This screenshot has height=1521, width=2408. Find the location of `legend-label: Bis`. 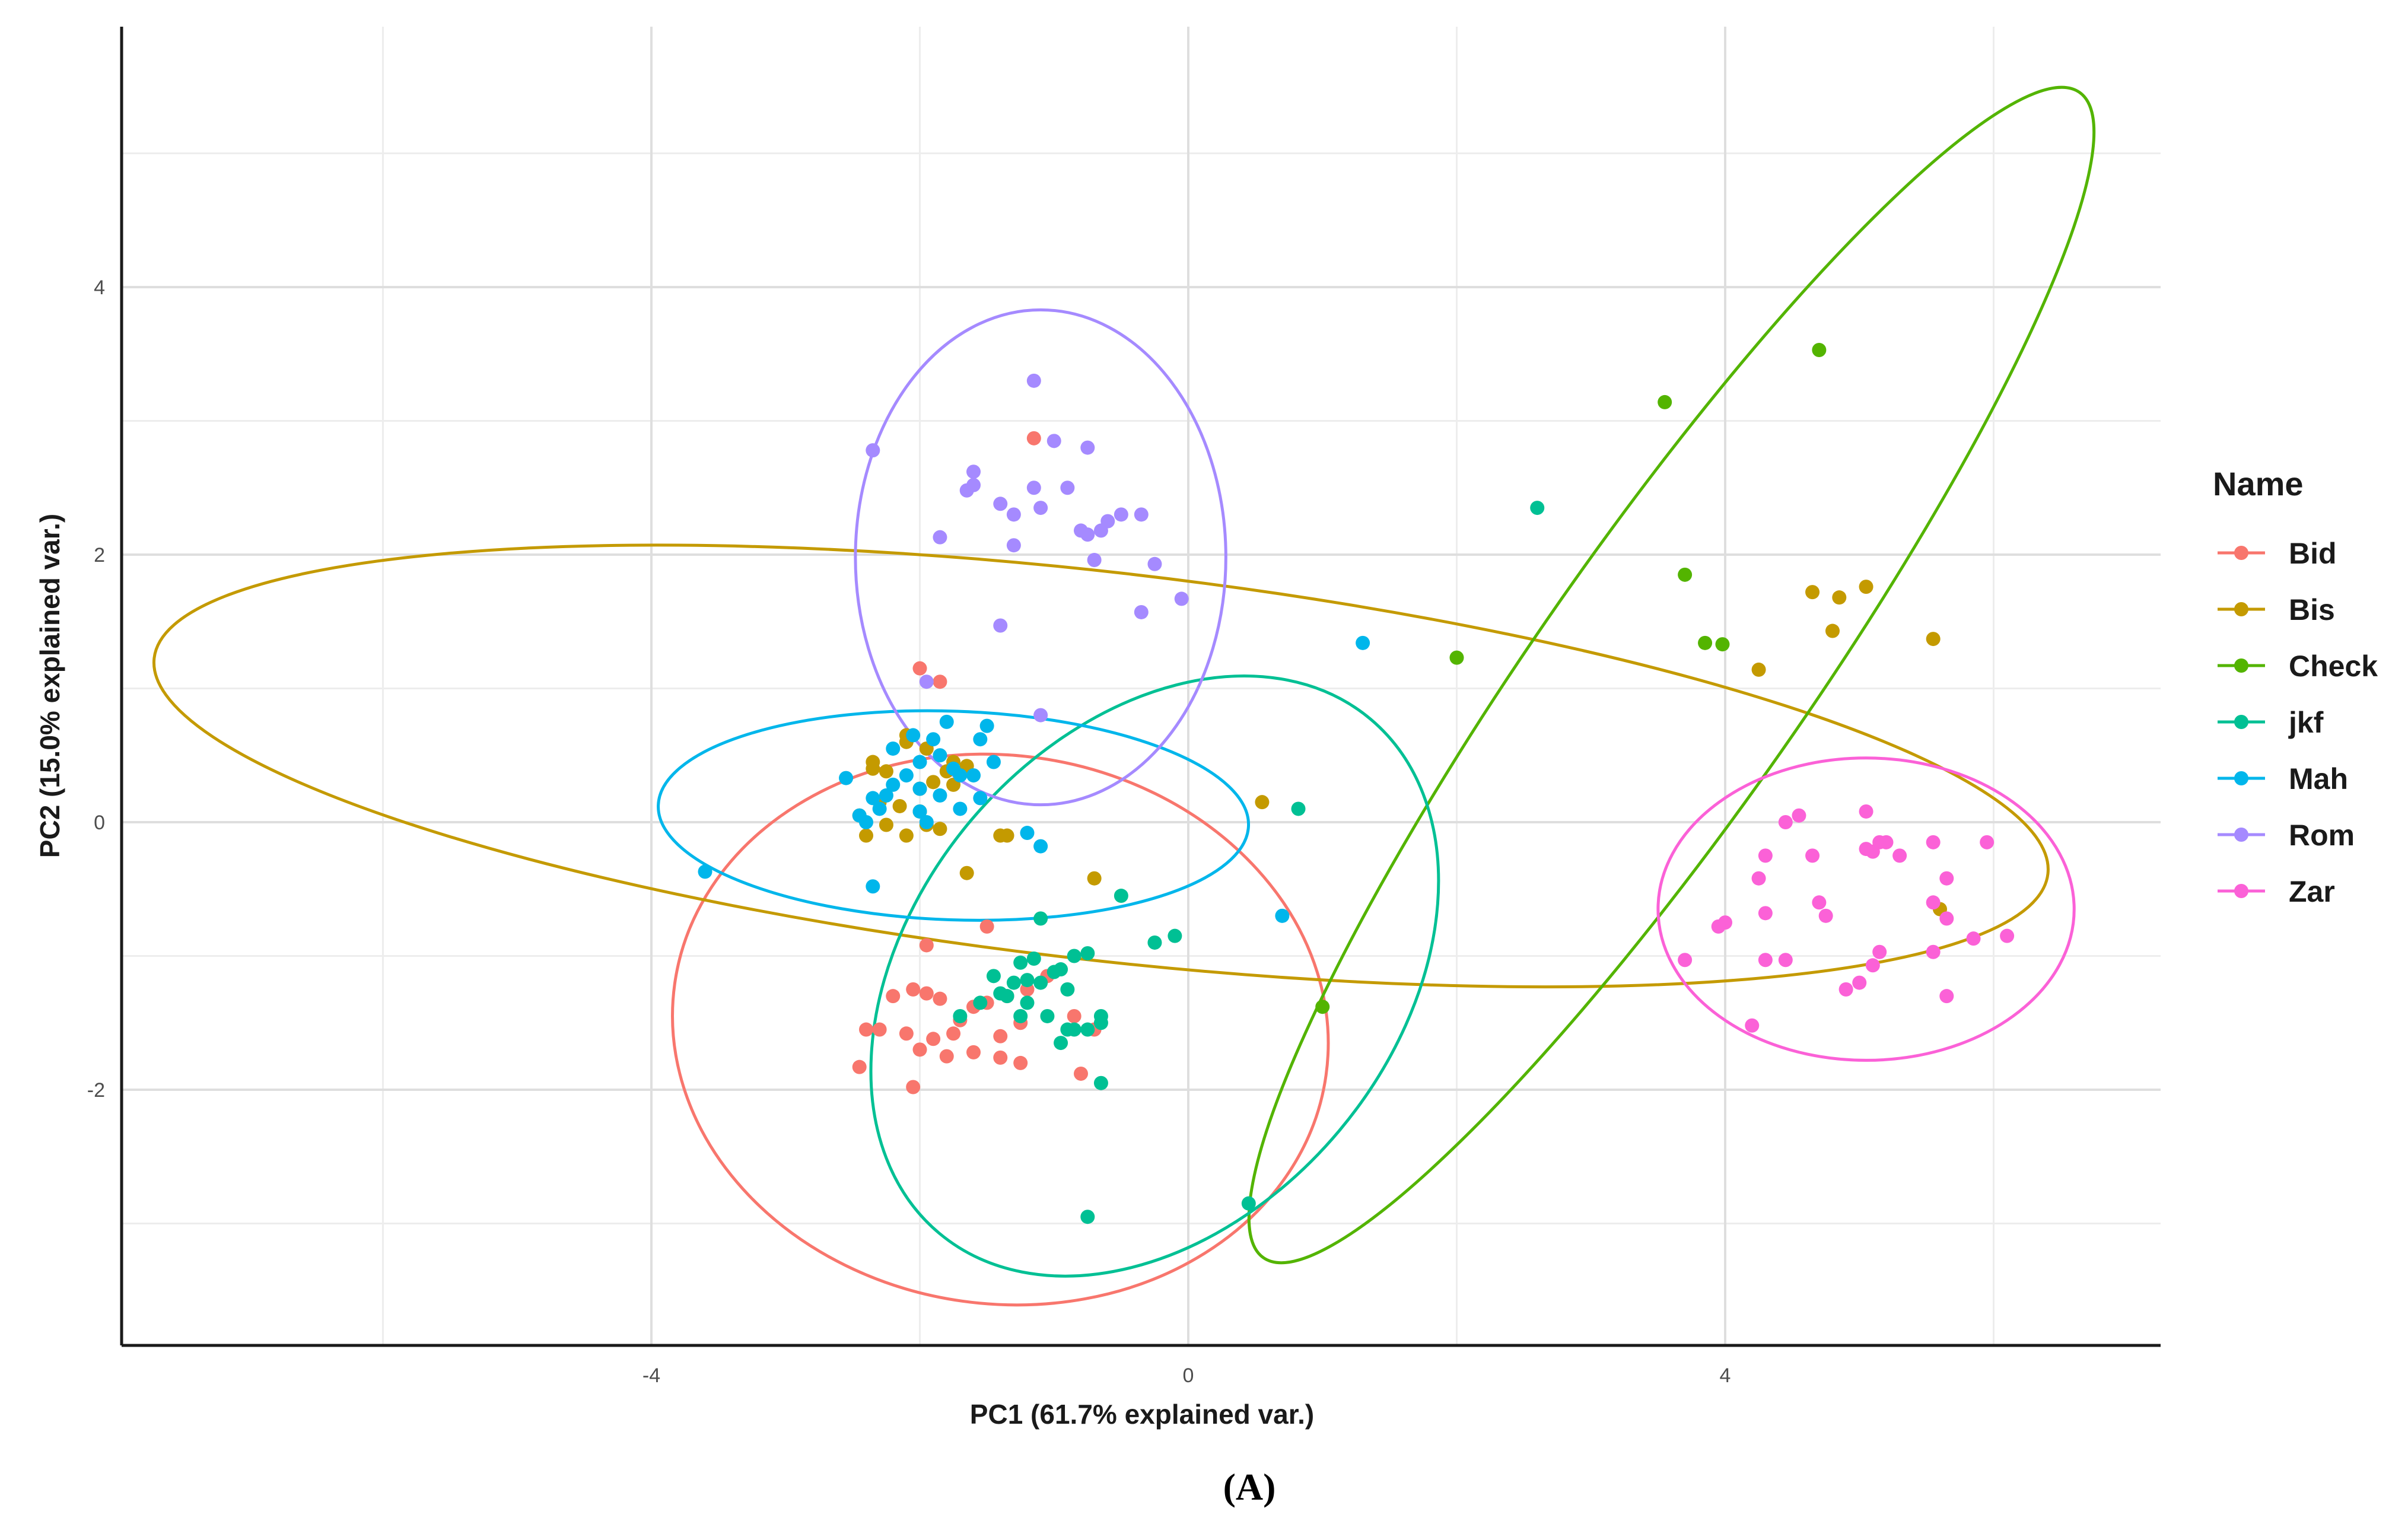

legend-label: Bis is located at coordinates (2312, 609).